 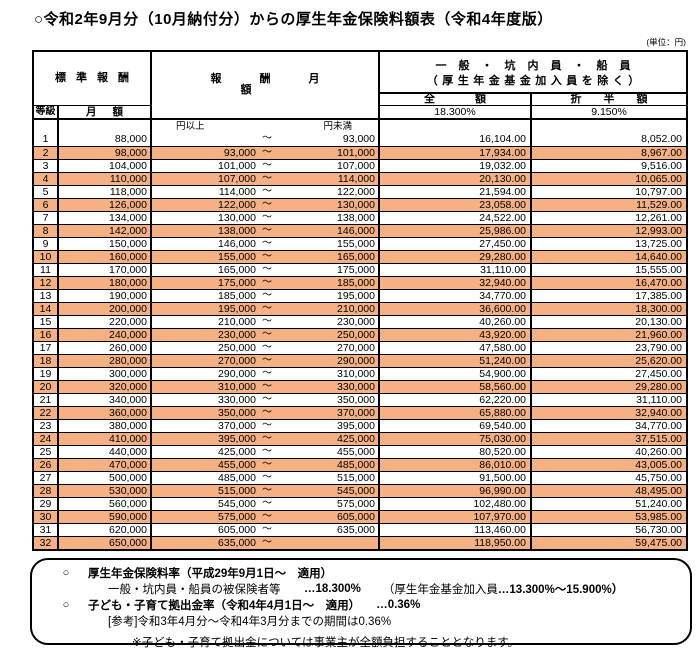 What do you see at coordinates (237, 399) in the screenshot?
I see `range-from: 330,000` at bounding box center [237, 399].